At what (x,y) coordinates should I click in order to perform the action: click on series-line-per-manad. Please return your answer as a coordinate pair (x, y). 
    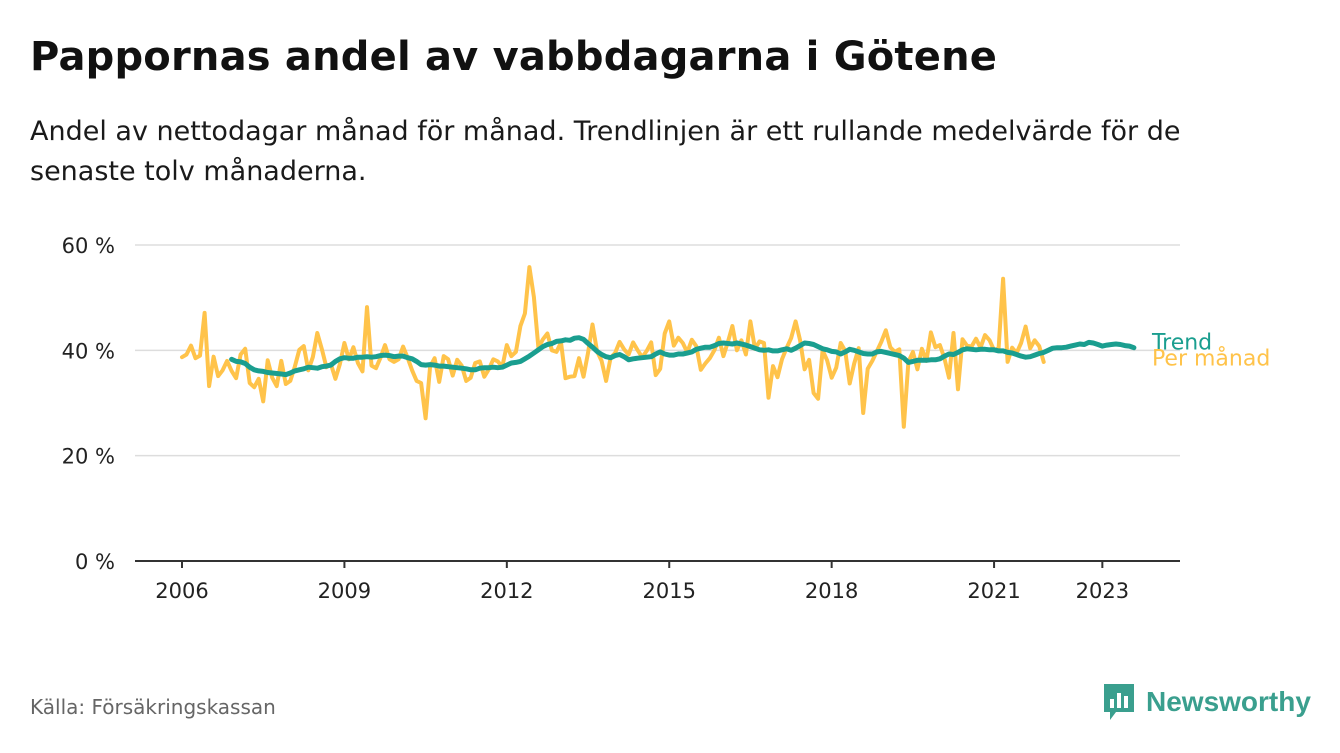
    Looking at the image, I should click on (613, 347).